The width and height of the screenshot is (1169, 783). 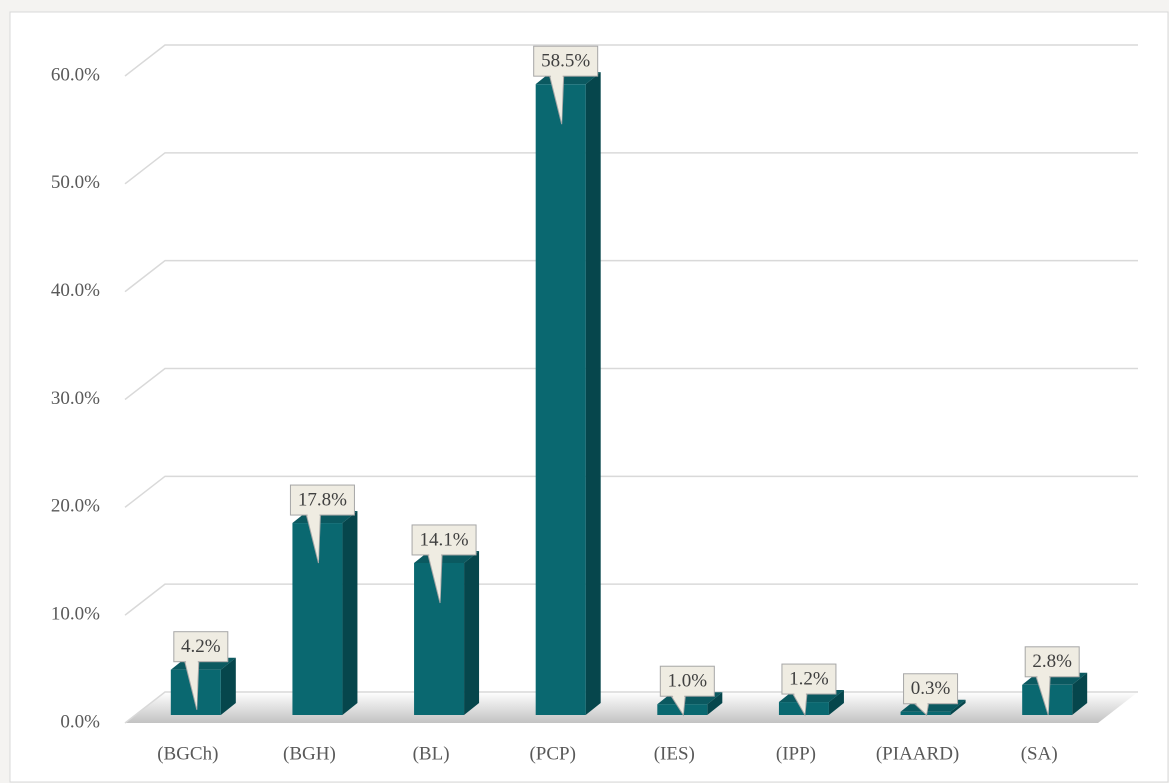 What do you see at coordinates (75, 398) in the screenshot?
I see `y-tick-label: 30.0%` at bounding box center [75, 398].